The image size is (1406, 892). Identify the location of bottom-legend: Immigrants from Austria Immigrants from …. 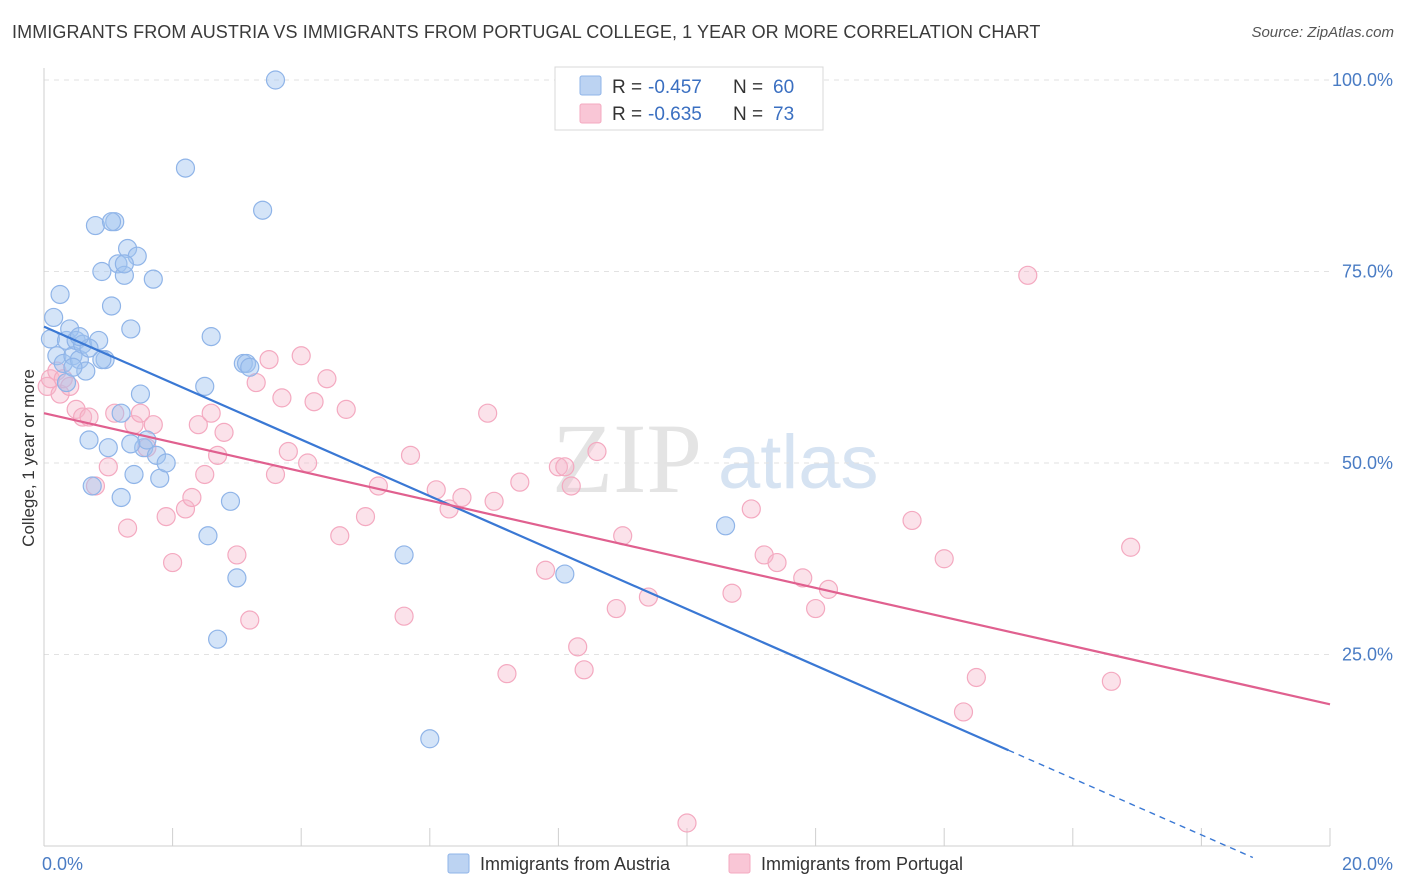
(705, 863).